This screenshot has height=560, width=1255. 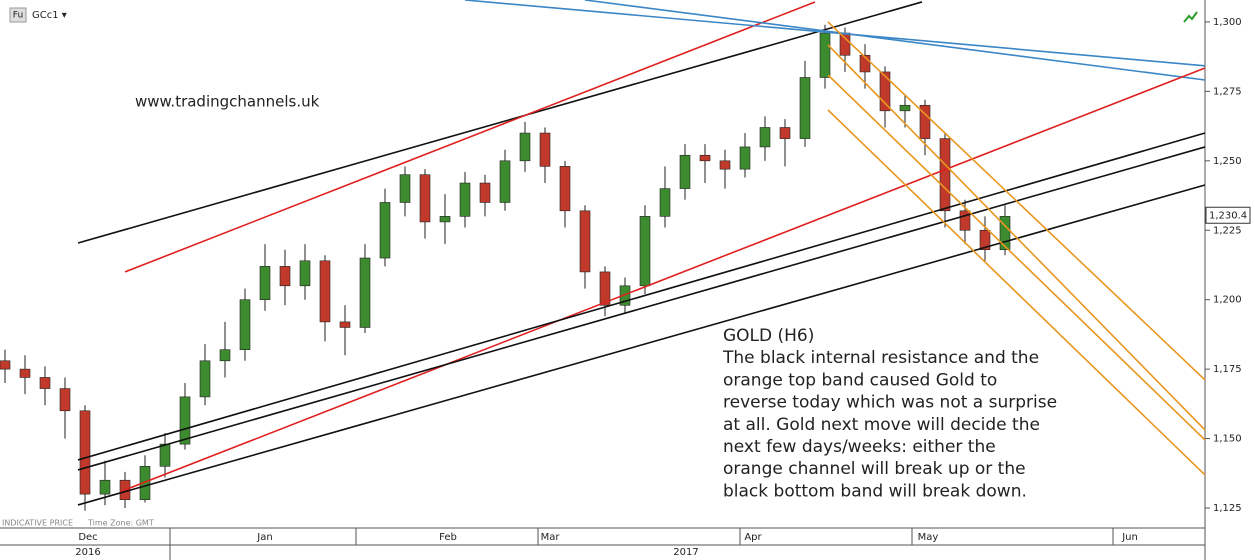 What do you see at coordinates (685, 552) in the screenshot?
I see `year-label: 2017` at bounding box center [685, 552].